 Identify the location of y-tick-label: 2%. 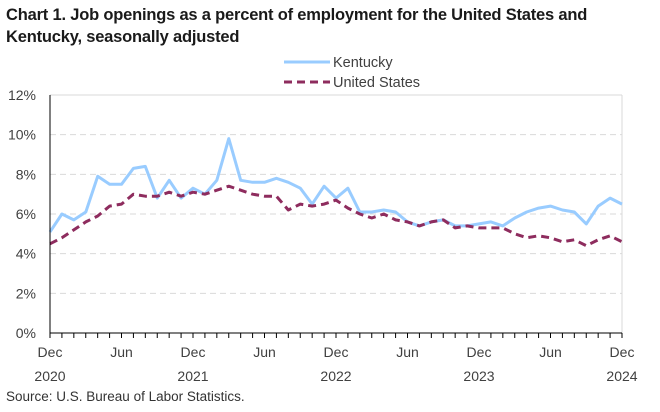
(26, 293).